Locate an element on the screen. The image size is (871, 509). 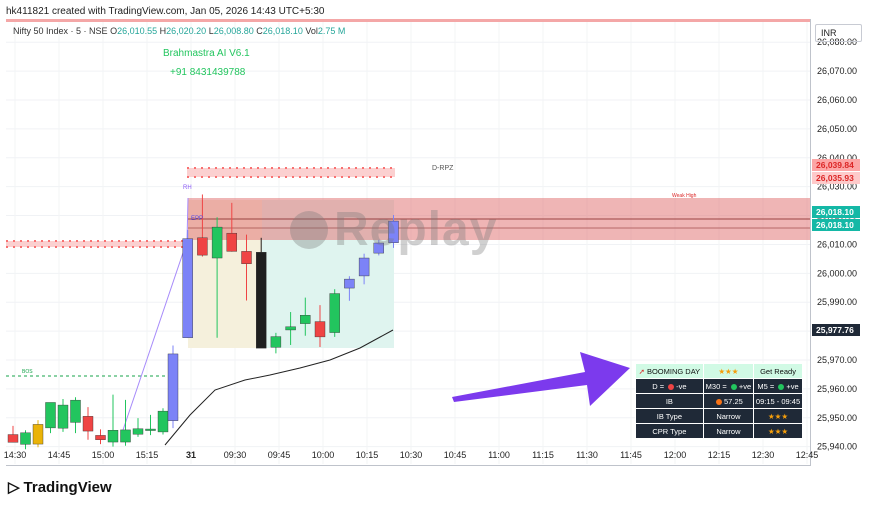
x-tick-label: 12:15 is located at coordinates (719, 455).